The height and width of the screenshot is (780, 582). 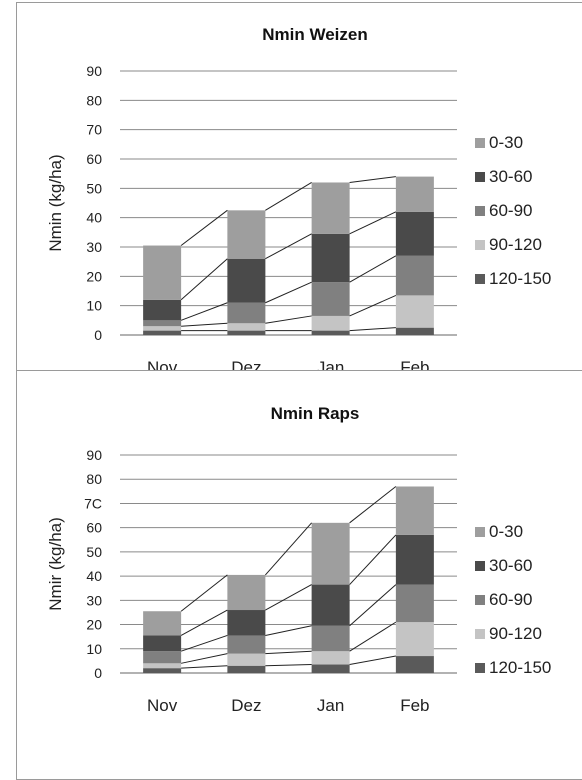 What do you see at coordinates (55, 202) in the screenshot?
I see `y-axis-label: Nmin (kg/ha)` at bounding box center [55, 202].